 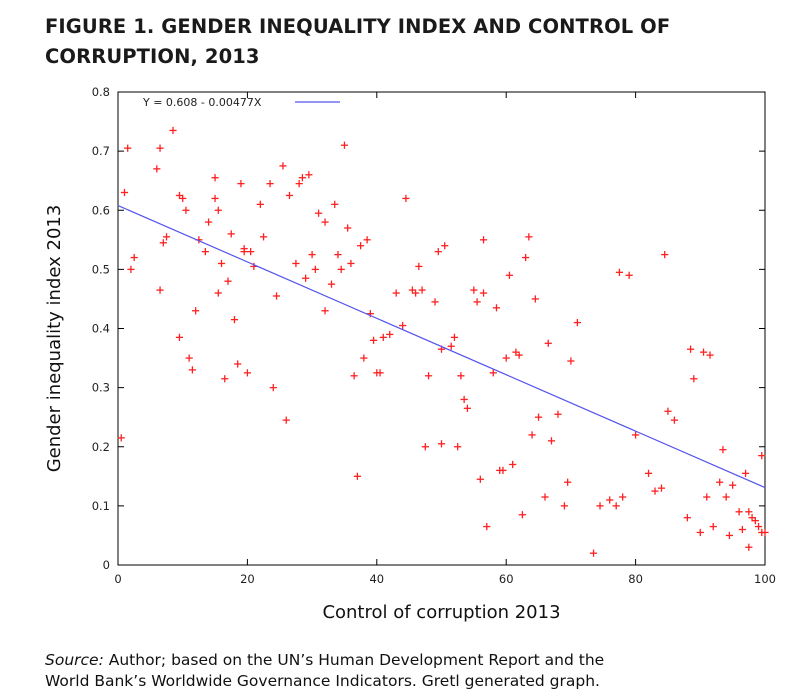 What do you see at coordinates (74, 660) in the screenshot?
I see `source-label: Source:` at bounding box center [74, 660].